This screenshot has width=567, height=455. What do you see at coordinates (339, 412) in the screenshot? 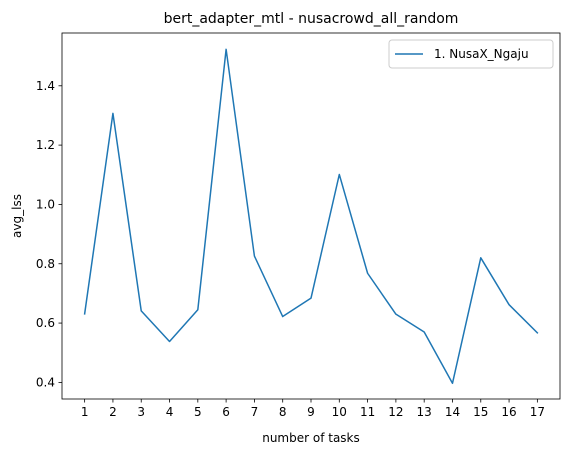
I see `x-tick-label: 10` at bounding box center [339, 412].